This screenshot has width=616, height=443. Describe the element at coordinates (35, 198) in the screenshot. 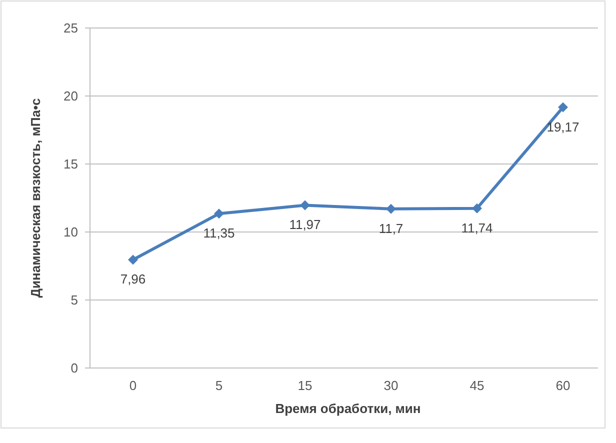

I see `y-axis-title: Динамическая вязкость, мПа•с` at that location.